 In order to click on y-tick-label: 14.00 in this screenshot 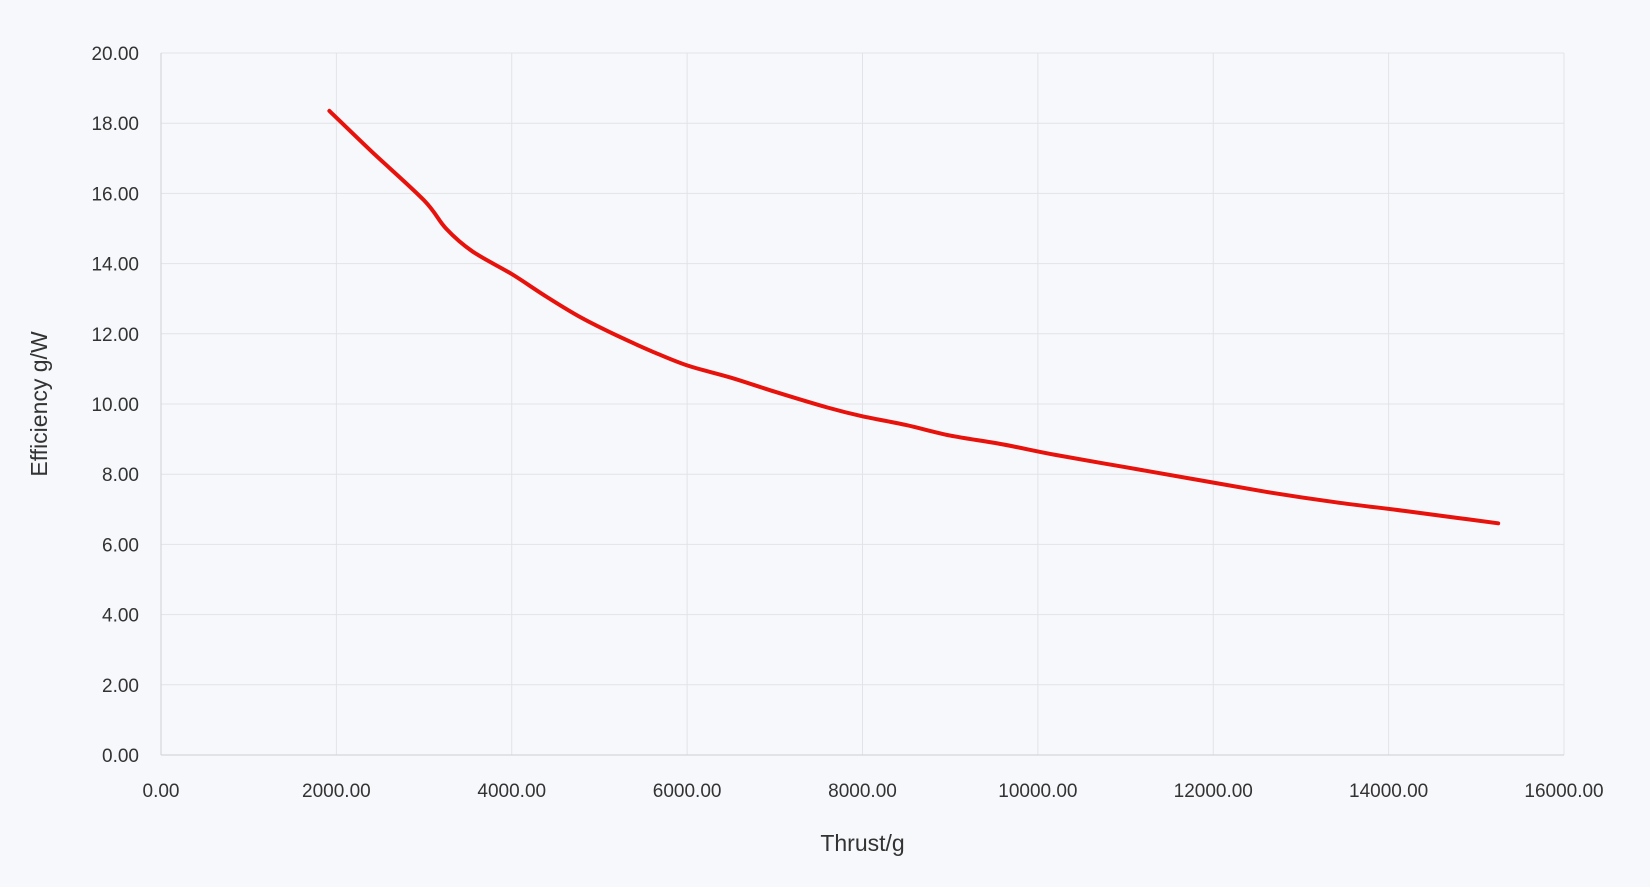, I will do `click(115, 265)`.